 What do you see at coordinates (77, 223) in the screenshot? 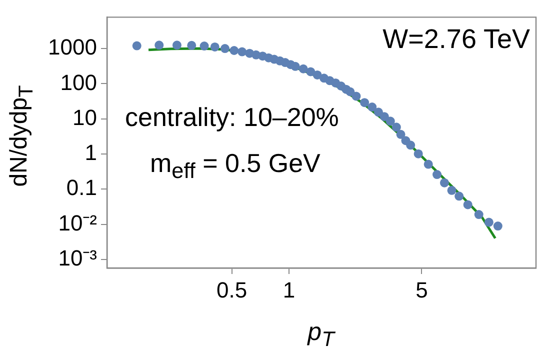
I see `y-tick-label: 10⁻²` at bounding box center [77, 223].